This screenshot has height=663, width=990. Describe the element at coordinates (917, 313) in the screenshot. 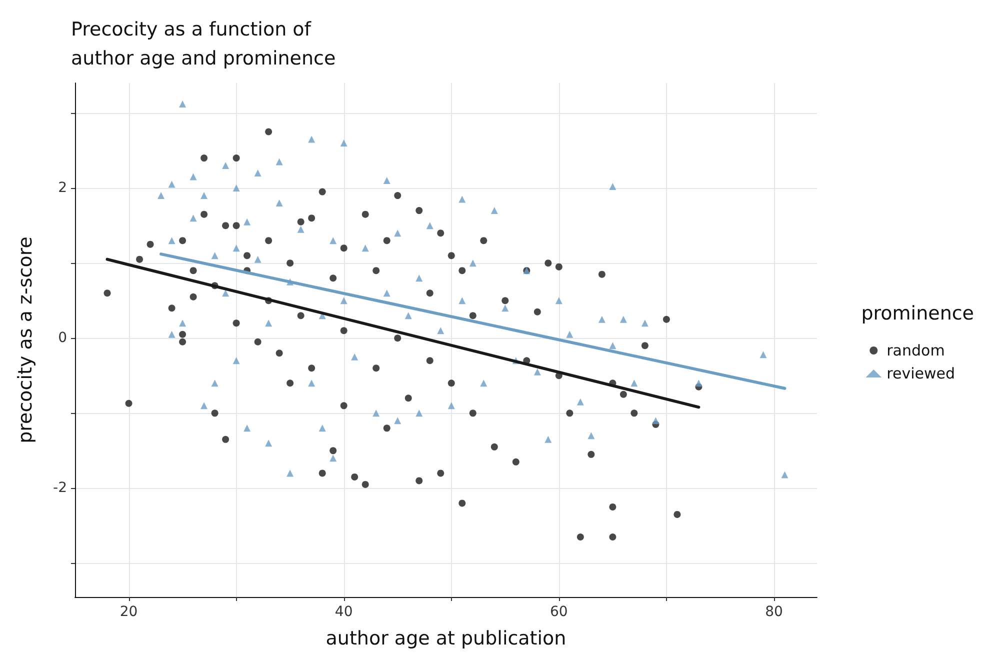

I see `legend-title: prominence` at that location.